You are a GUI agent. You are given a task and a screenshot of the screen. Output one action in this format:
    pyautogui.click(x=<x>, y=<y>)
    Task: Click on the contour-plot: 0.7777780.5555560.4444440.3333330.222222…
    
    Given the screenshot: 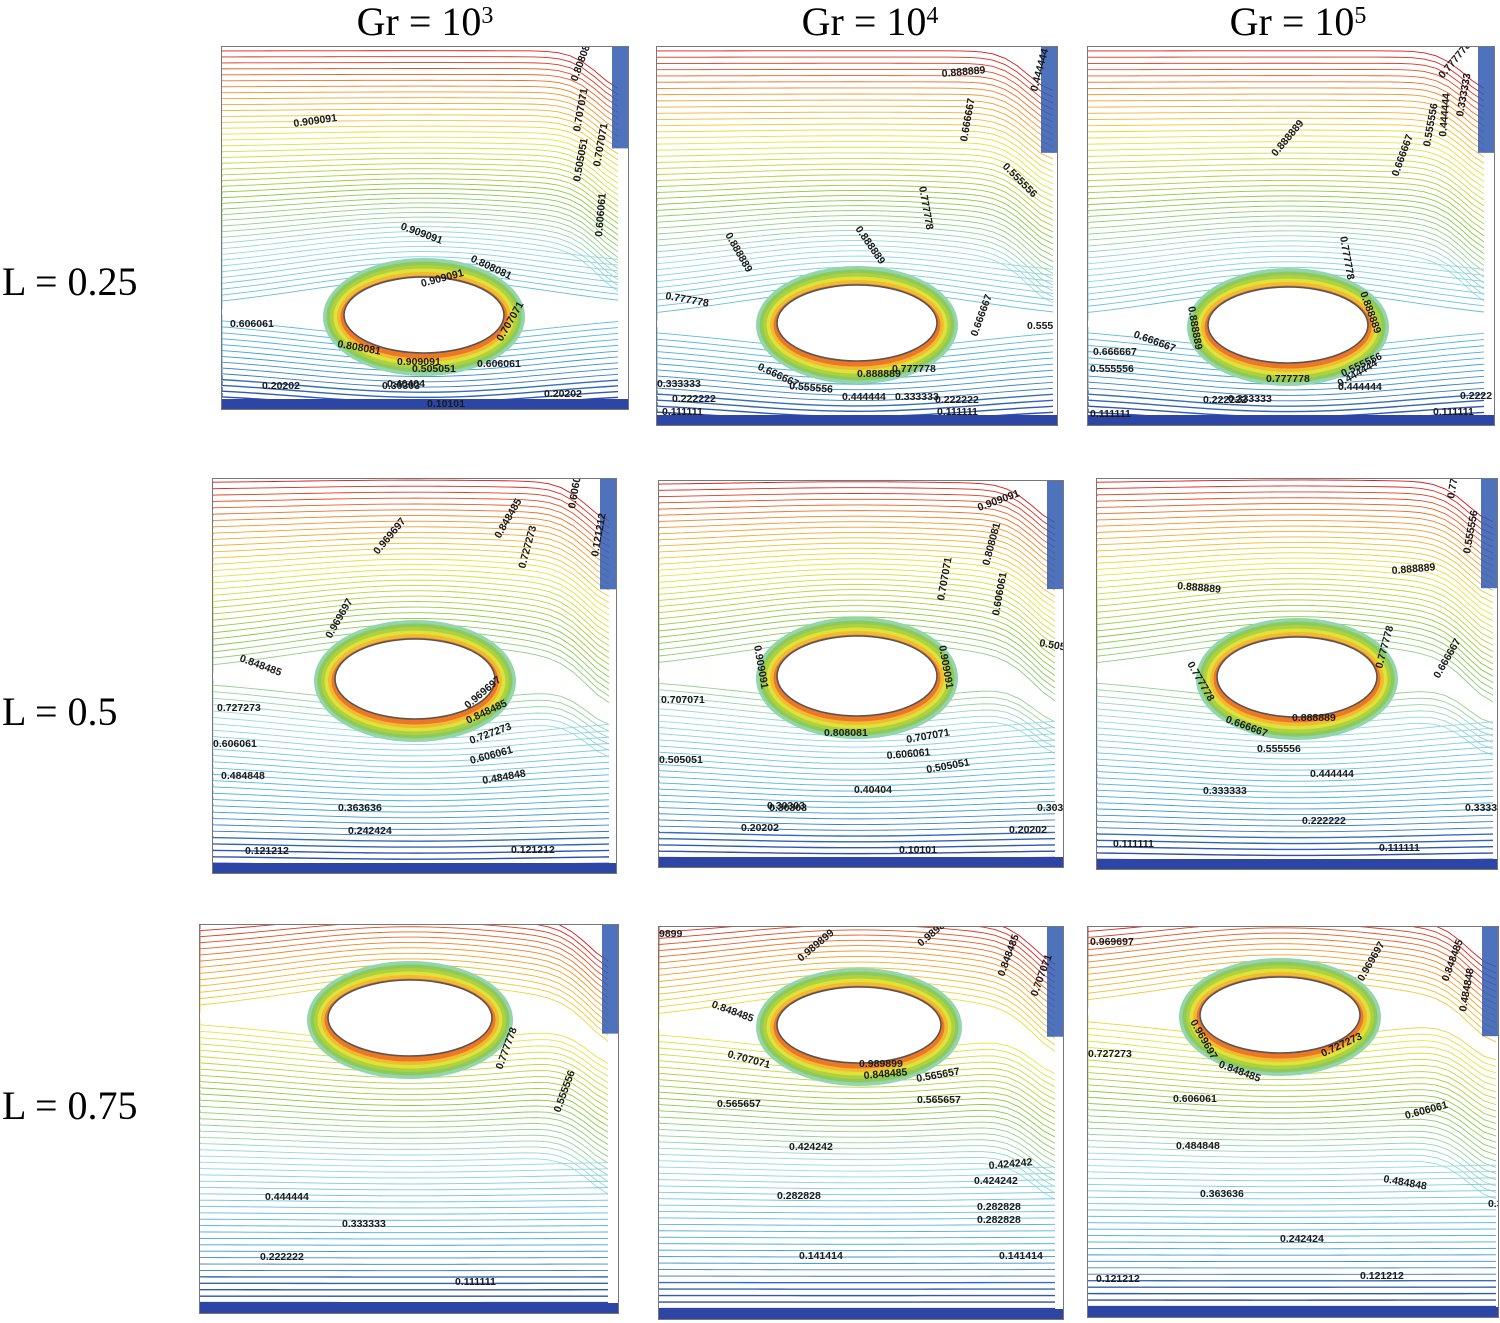 What is the action you would take?
    pyautogui.click(x=409, y=1119)
    